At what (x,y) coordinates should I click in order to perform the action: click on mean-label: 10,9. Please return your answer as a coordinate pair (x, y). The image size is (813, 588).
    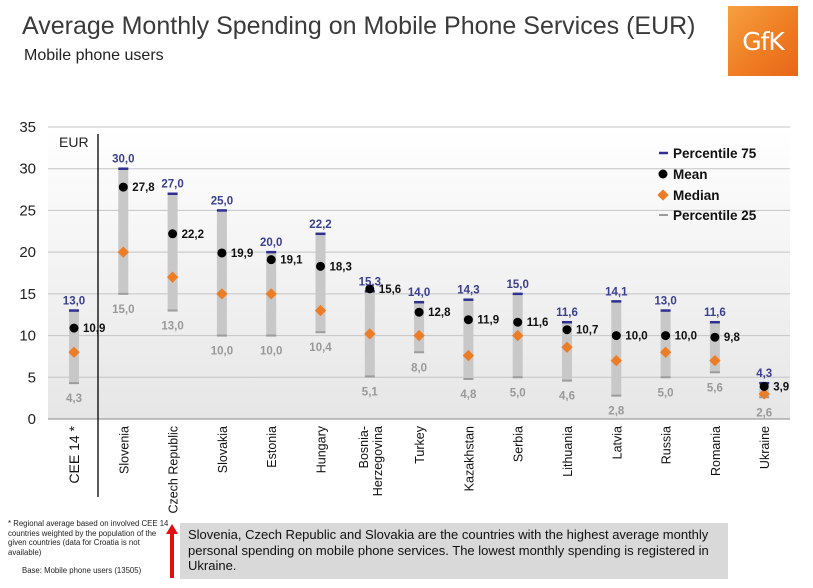
    Looking at the image, I should click on (94, 329).